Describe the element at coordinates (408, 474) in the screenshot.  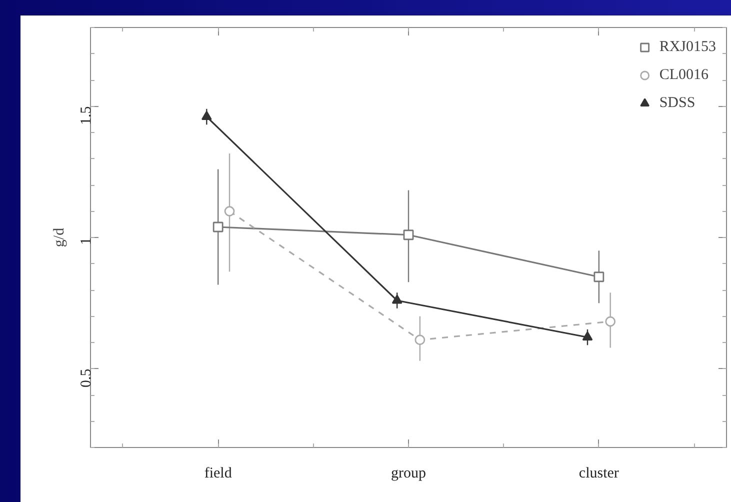
I see `x-tick-label: group` at that location.